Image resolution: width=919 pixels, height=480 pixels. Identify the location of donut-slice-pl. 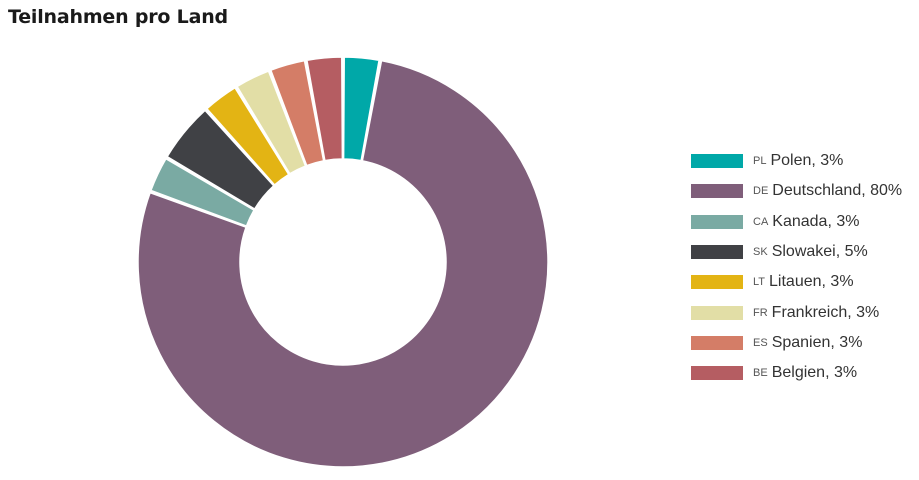
(361, 109).